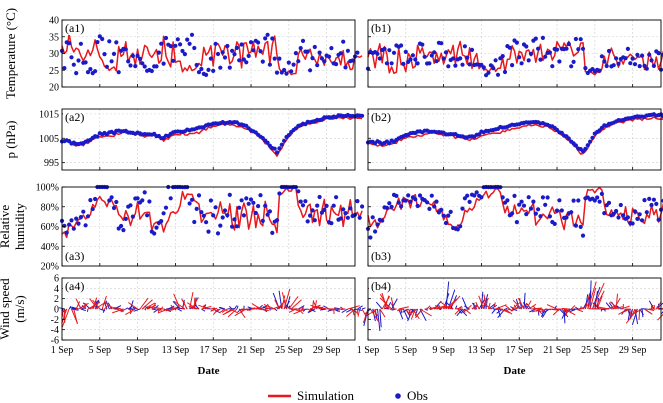  I want to click on panel-label-bg-a1, so click(74, 28).